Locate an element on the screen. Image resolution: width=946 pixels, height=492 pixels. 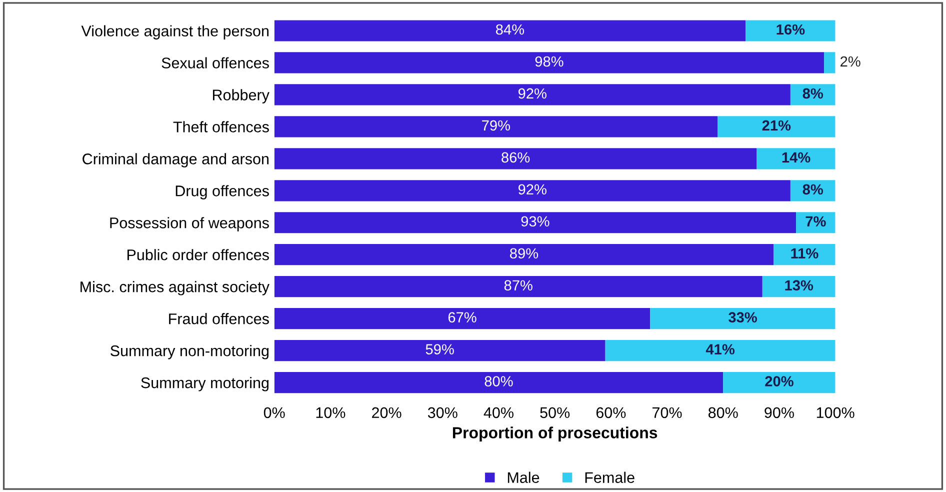
y-tick-label: Theft offences is located at coordinates (221, 126).